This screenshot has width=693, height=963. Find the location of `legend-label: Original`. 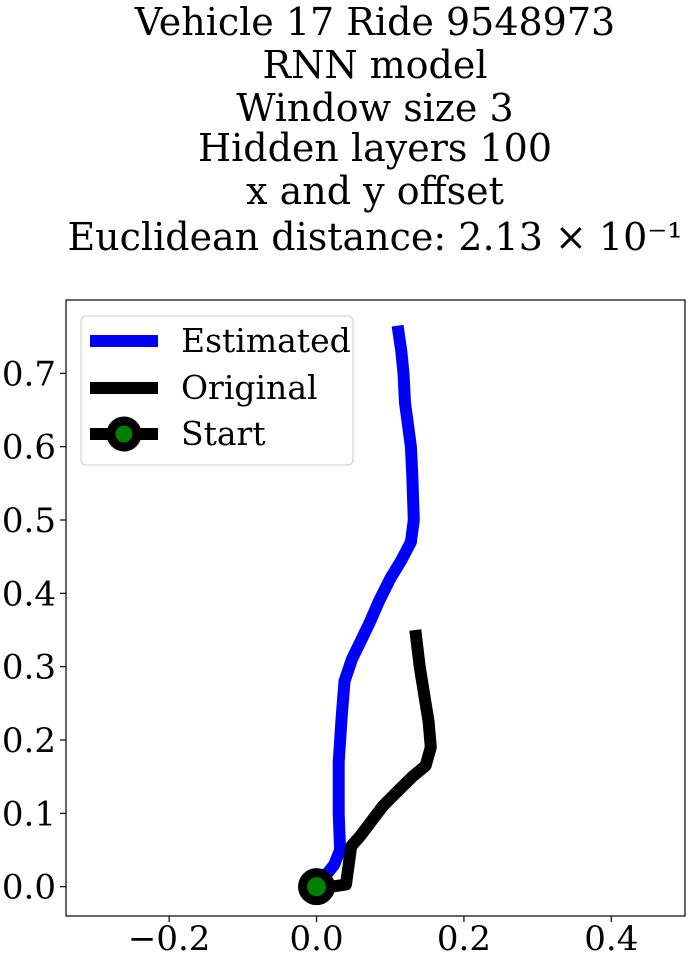

legend-label: Original is located at coordinates (249, 387).